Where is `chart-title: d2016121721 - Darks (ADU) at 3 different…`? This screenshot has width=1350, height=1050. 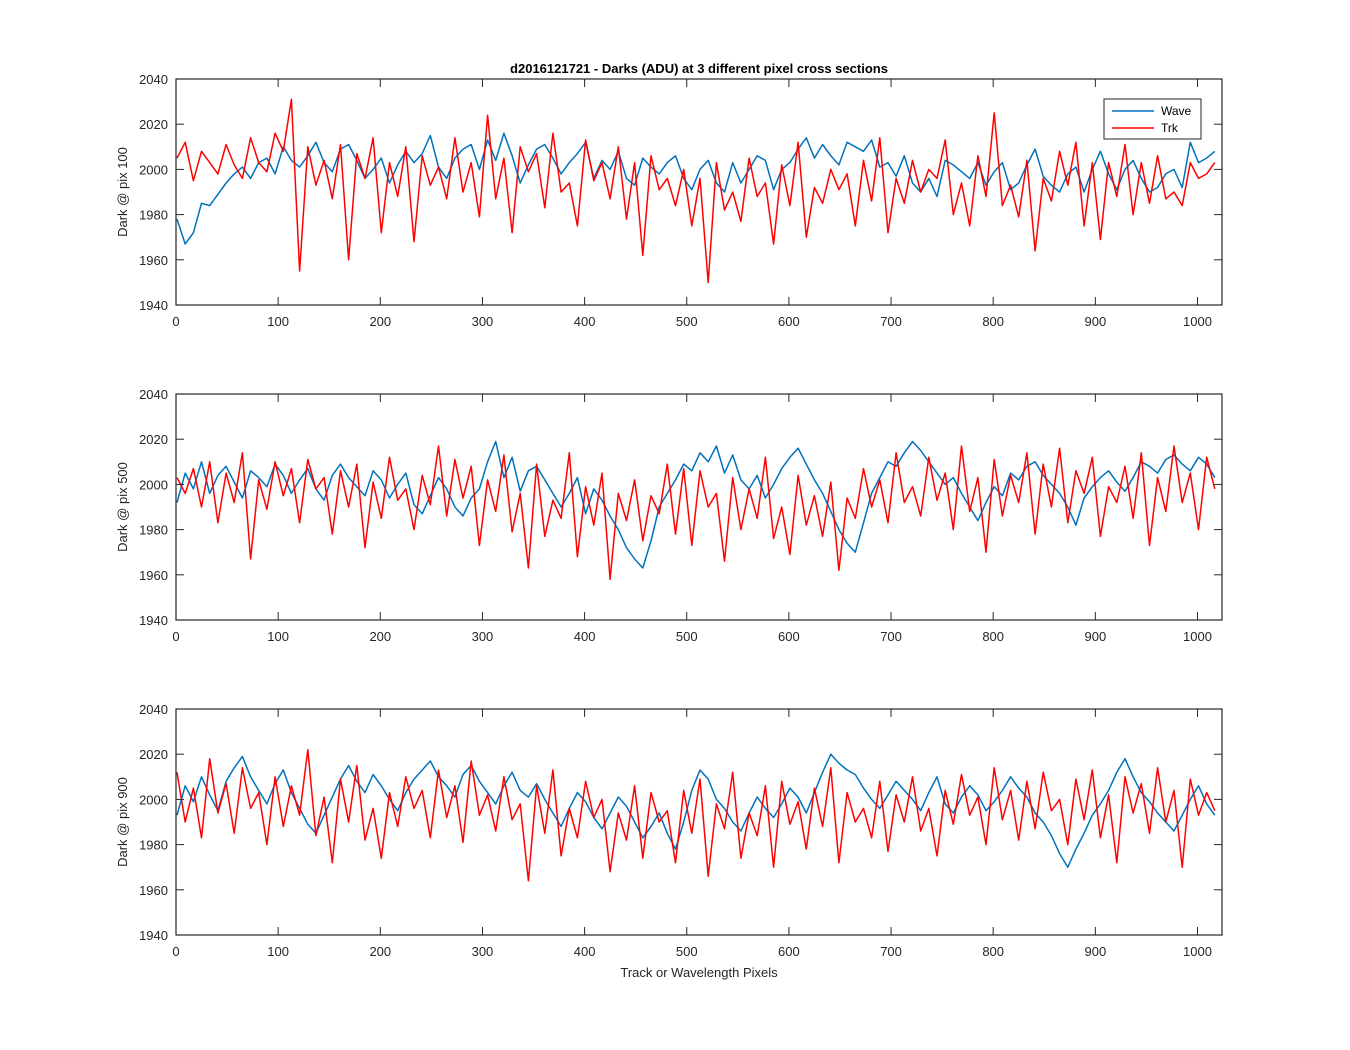
chart-title: d2016121721 - Darks (ADU) at 3 different… is located at coordinates (699, 68).